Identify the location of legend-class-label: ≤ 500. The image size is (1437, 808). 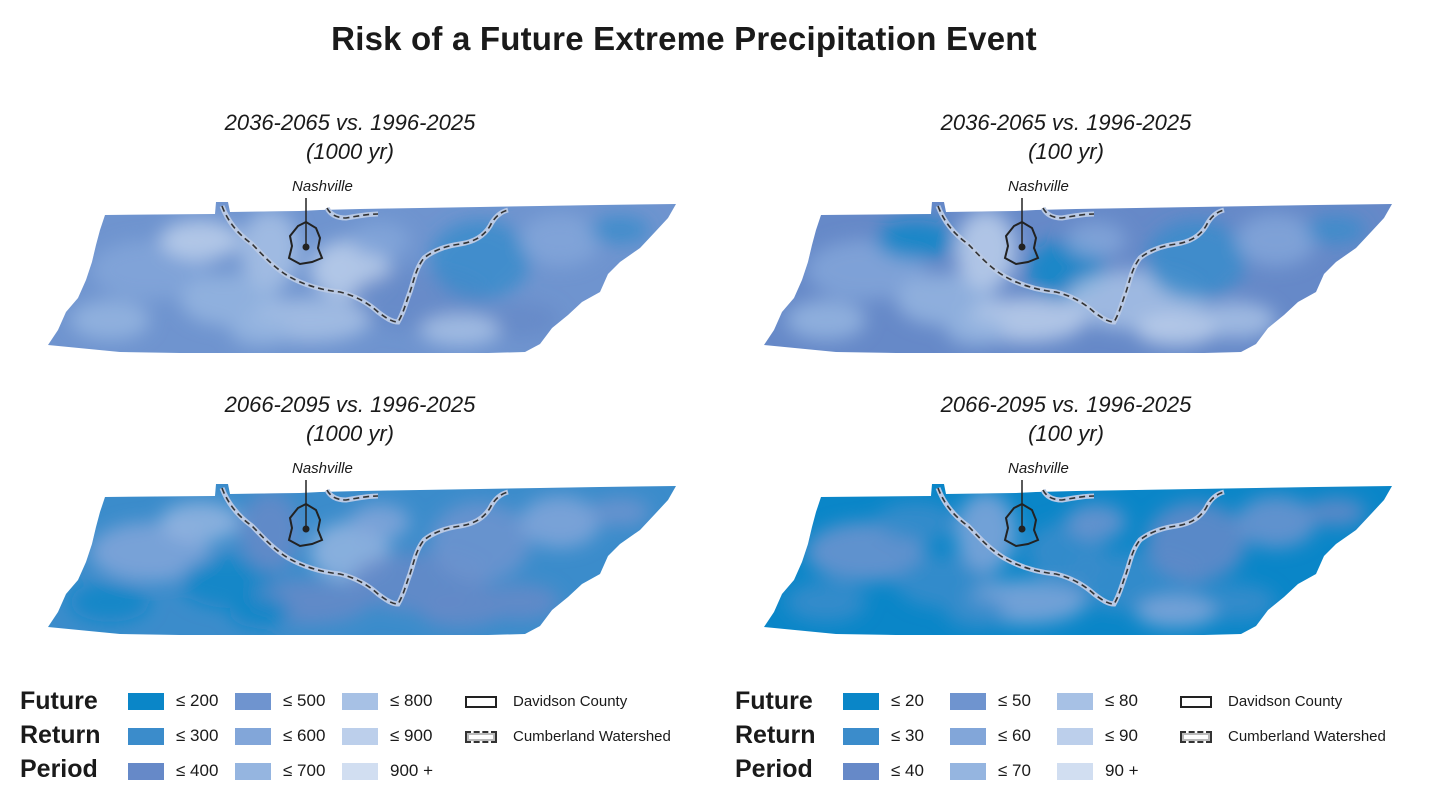
(304, 700).